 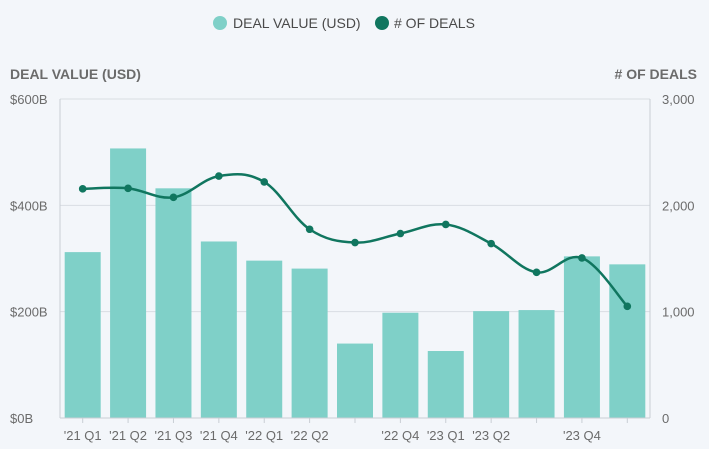 I want to click on x-tick-label: '21 Q1, so click(x=83, y=435).